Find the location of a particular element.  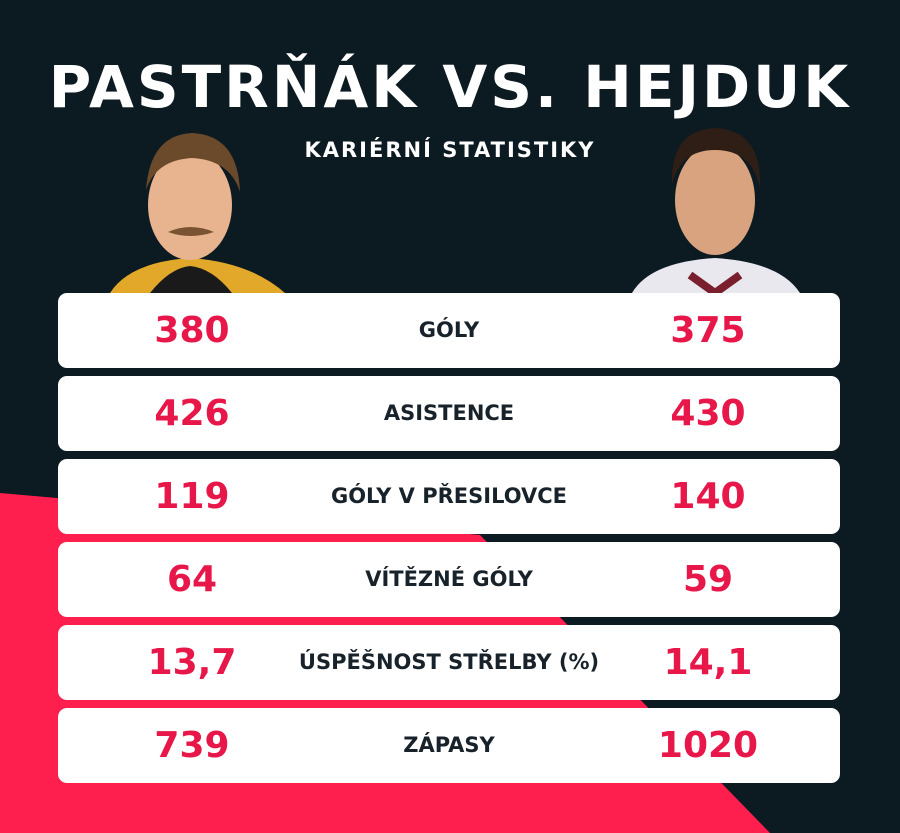

stat-label: ZÁPASY is located at coordinates (449, 745).